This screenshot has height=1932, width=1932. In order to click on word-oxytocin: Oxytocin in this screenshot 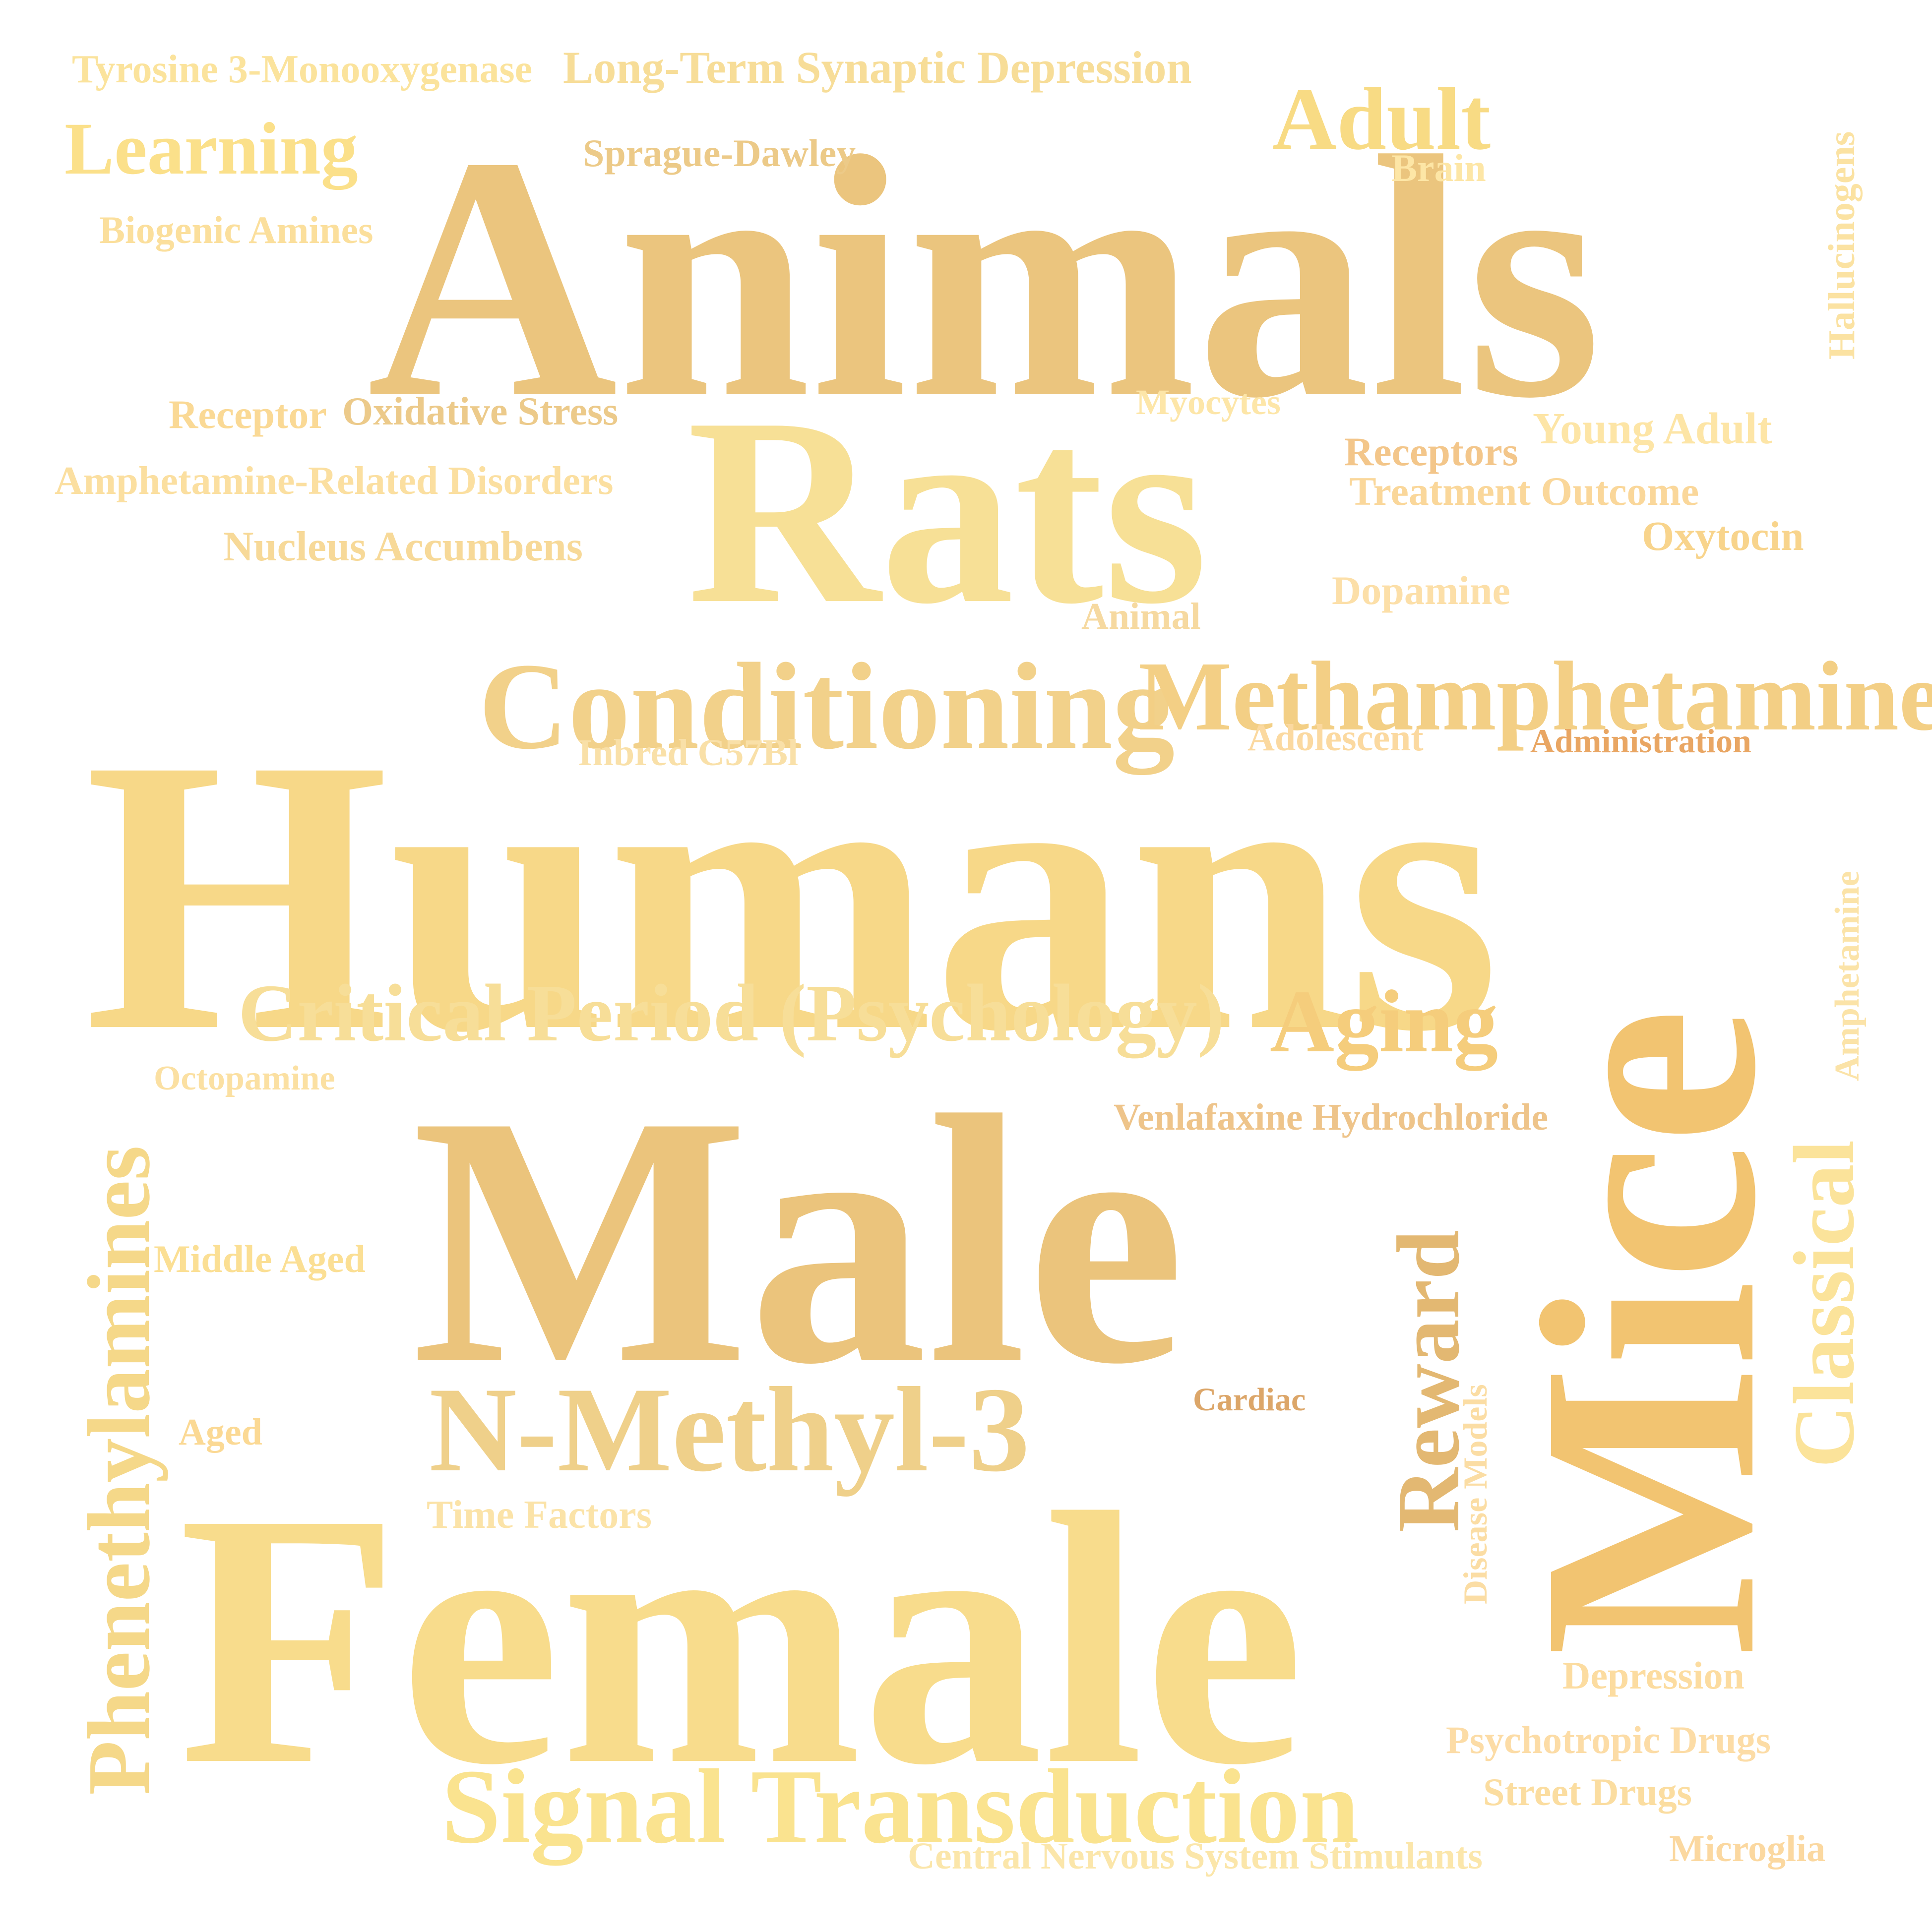, I will do `click(1723, 536)`.